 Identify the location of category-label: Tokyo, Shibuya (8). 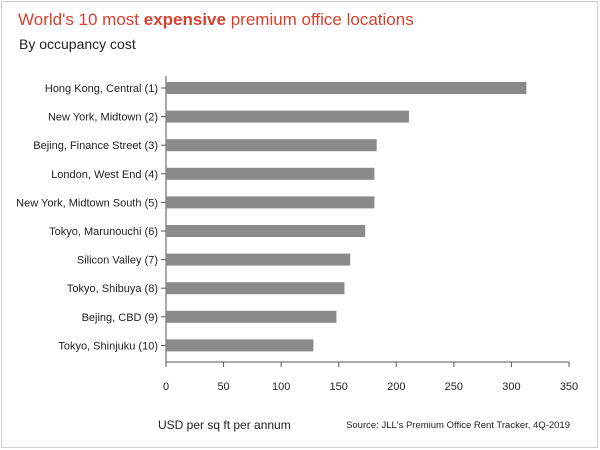
(112, 289).